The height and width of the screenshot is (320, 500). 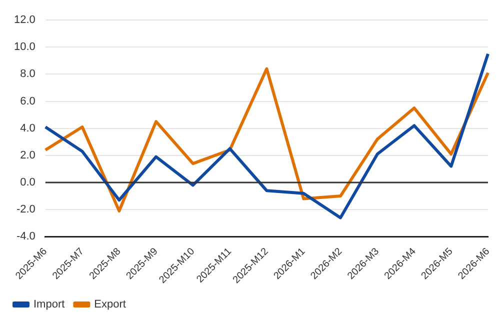 What do you see at coordinates (28, 155) in the screenshot?
I see `y-tick-label: 2.0` at bounding box center [28, 155].